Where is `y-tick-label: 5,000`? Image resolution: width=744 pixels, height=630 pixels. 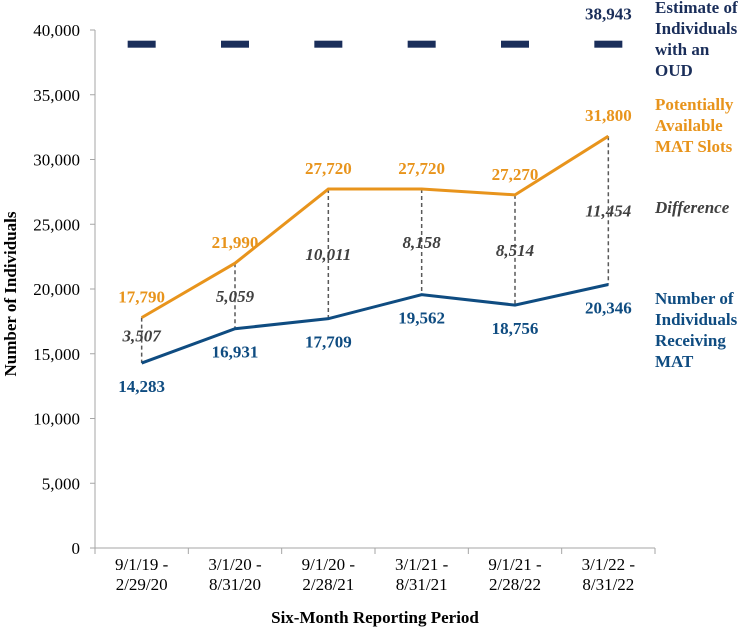
y-tick-label: 5,000 is located at coordinates (61, 483).